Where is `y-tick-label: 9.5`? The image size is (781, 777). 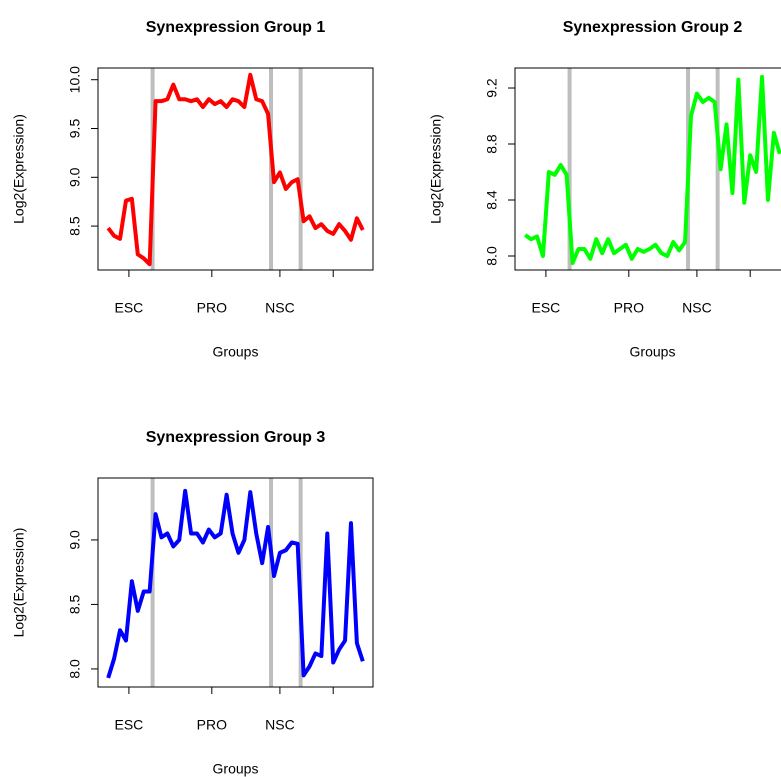
y-tick-label: 9.5 is located at coordinates (75, 129).